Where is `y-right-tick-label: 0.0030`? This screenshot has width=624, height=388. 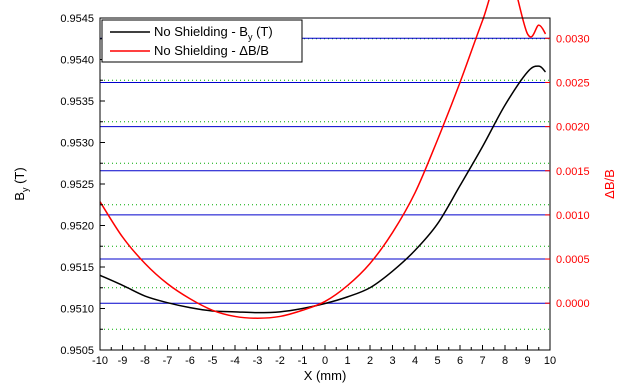 y-right-tick-label: 0.0030 is located at coordinates (573, 39).